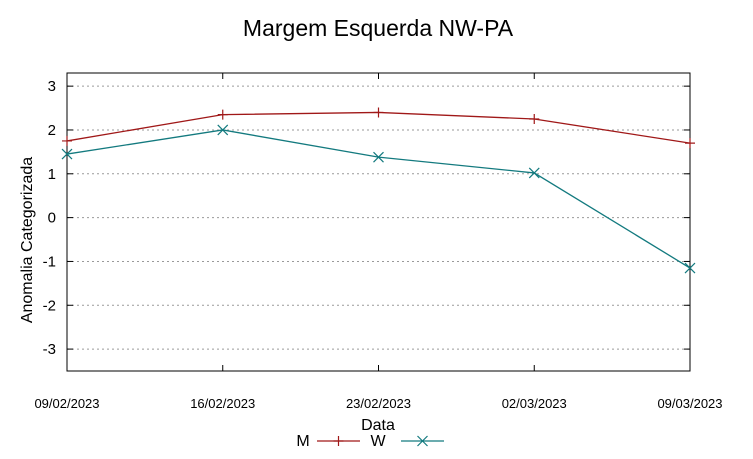 Image resolution: width=753 pixels, height=459 pixels. What do you see at coordinates (52, 86) in the screenshot?
I see `y-tick-label: 3` at bounding box center [52, 86].